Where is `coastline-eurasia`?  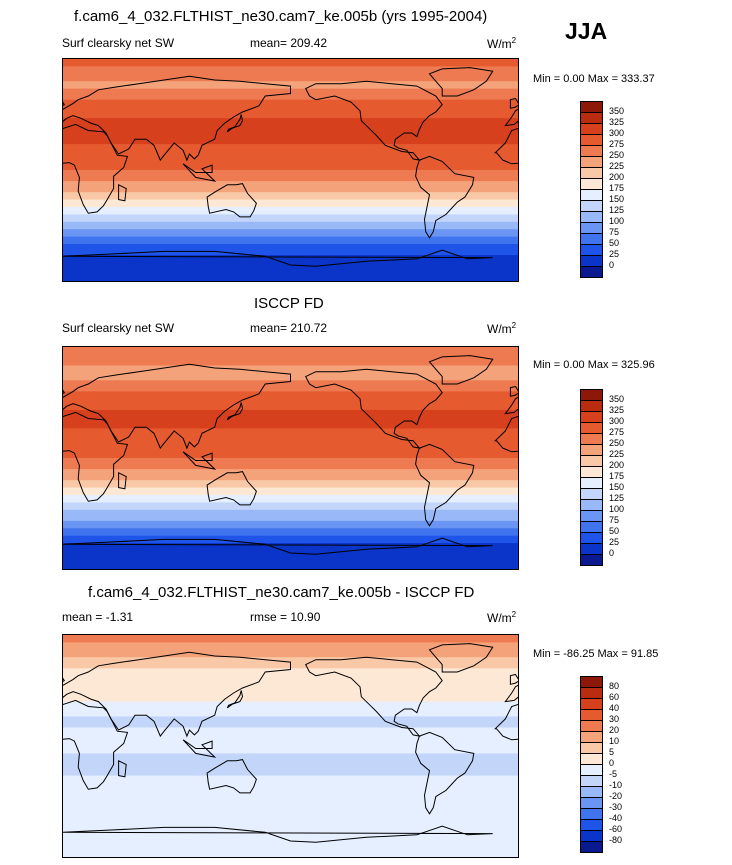 coastline-eurasia is located at coordinates (177, 694).